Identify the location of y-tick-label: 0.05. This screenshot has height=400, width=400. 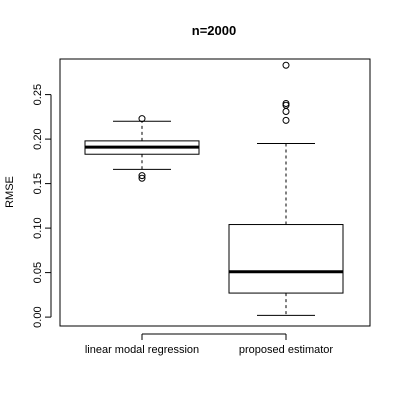
(38, 272).